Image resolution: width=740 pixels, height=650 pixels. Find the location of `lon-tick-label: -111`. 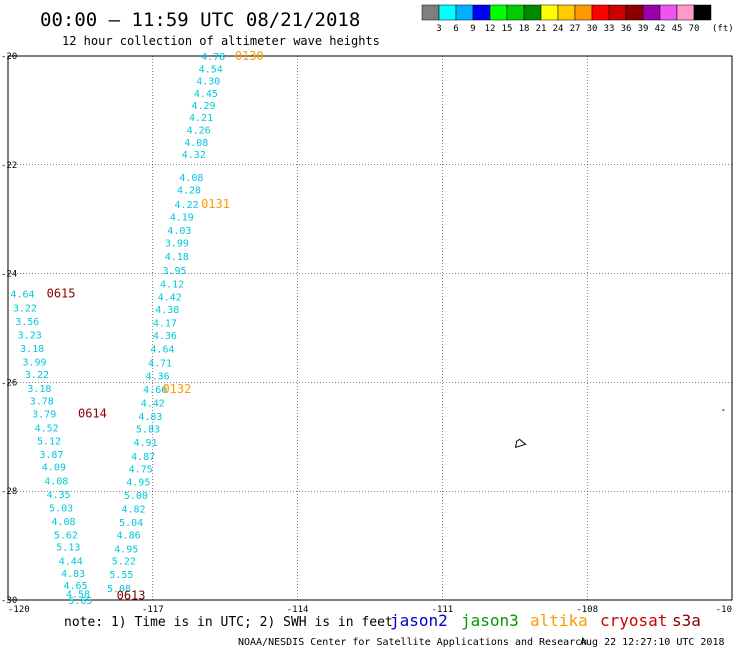

lon-tick-label: -111 is located at coordinates (443, 610).